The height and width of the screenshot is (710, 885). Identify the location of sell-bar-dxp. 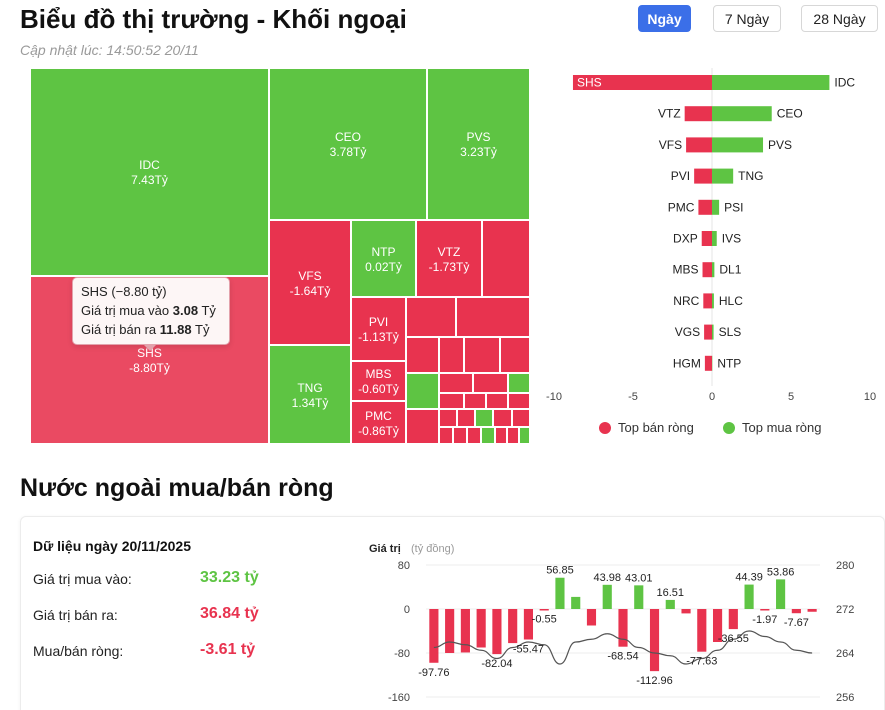
(706, 238).